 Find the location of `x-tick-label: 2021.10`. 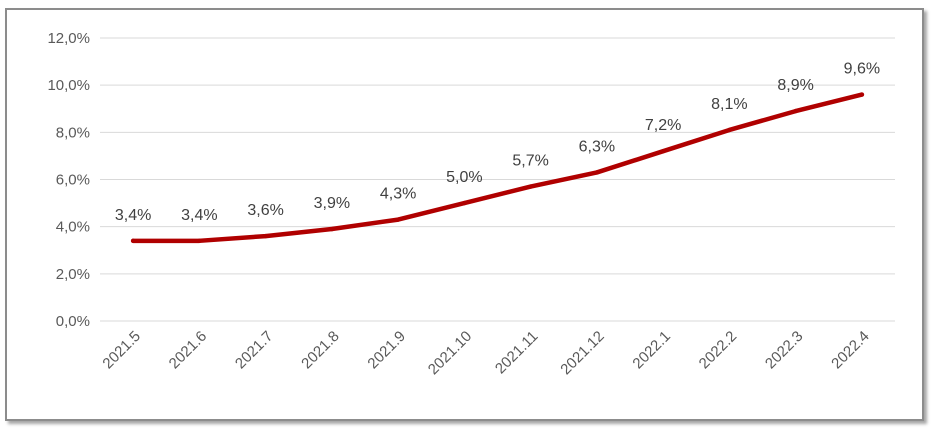

x-tick-label: 2021.10 is located at coordinates (450, 353).